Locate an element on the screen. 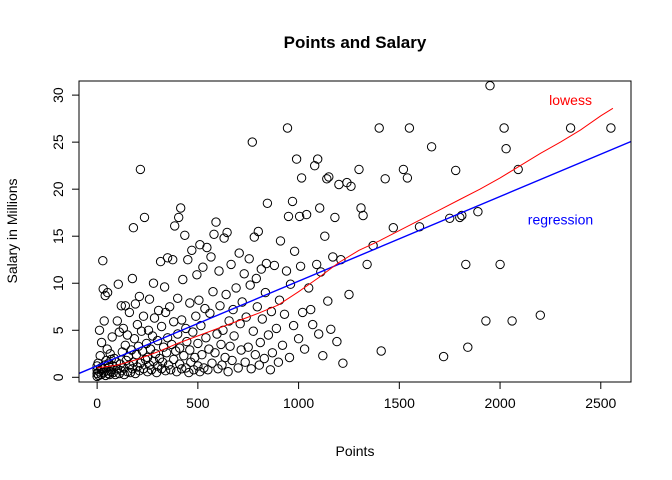 Image resolution: width=672 pixels, height=480 pixels. x-axis: 0 500 1000 1500 2000 2500 is located at coordinates (355, 396).